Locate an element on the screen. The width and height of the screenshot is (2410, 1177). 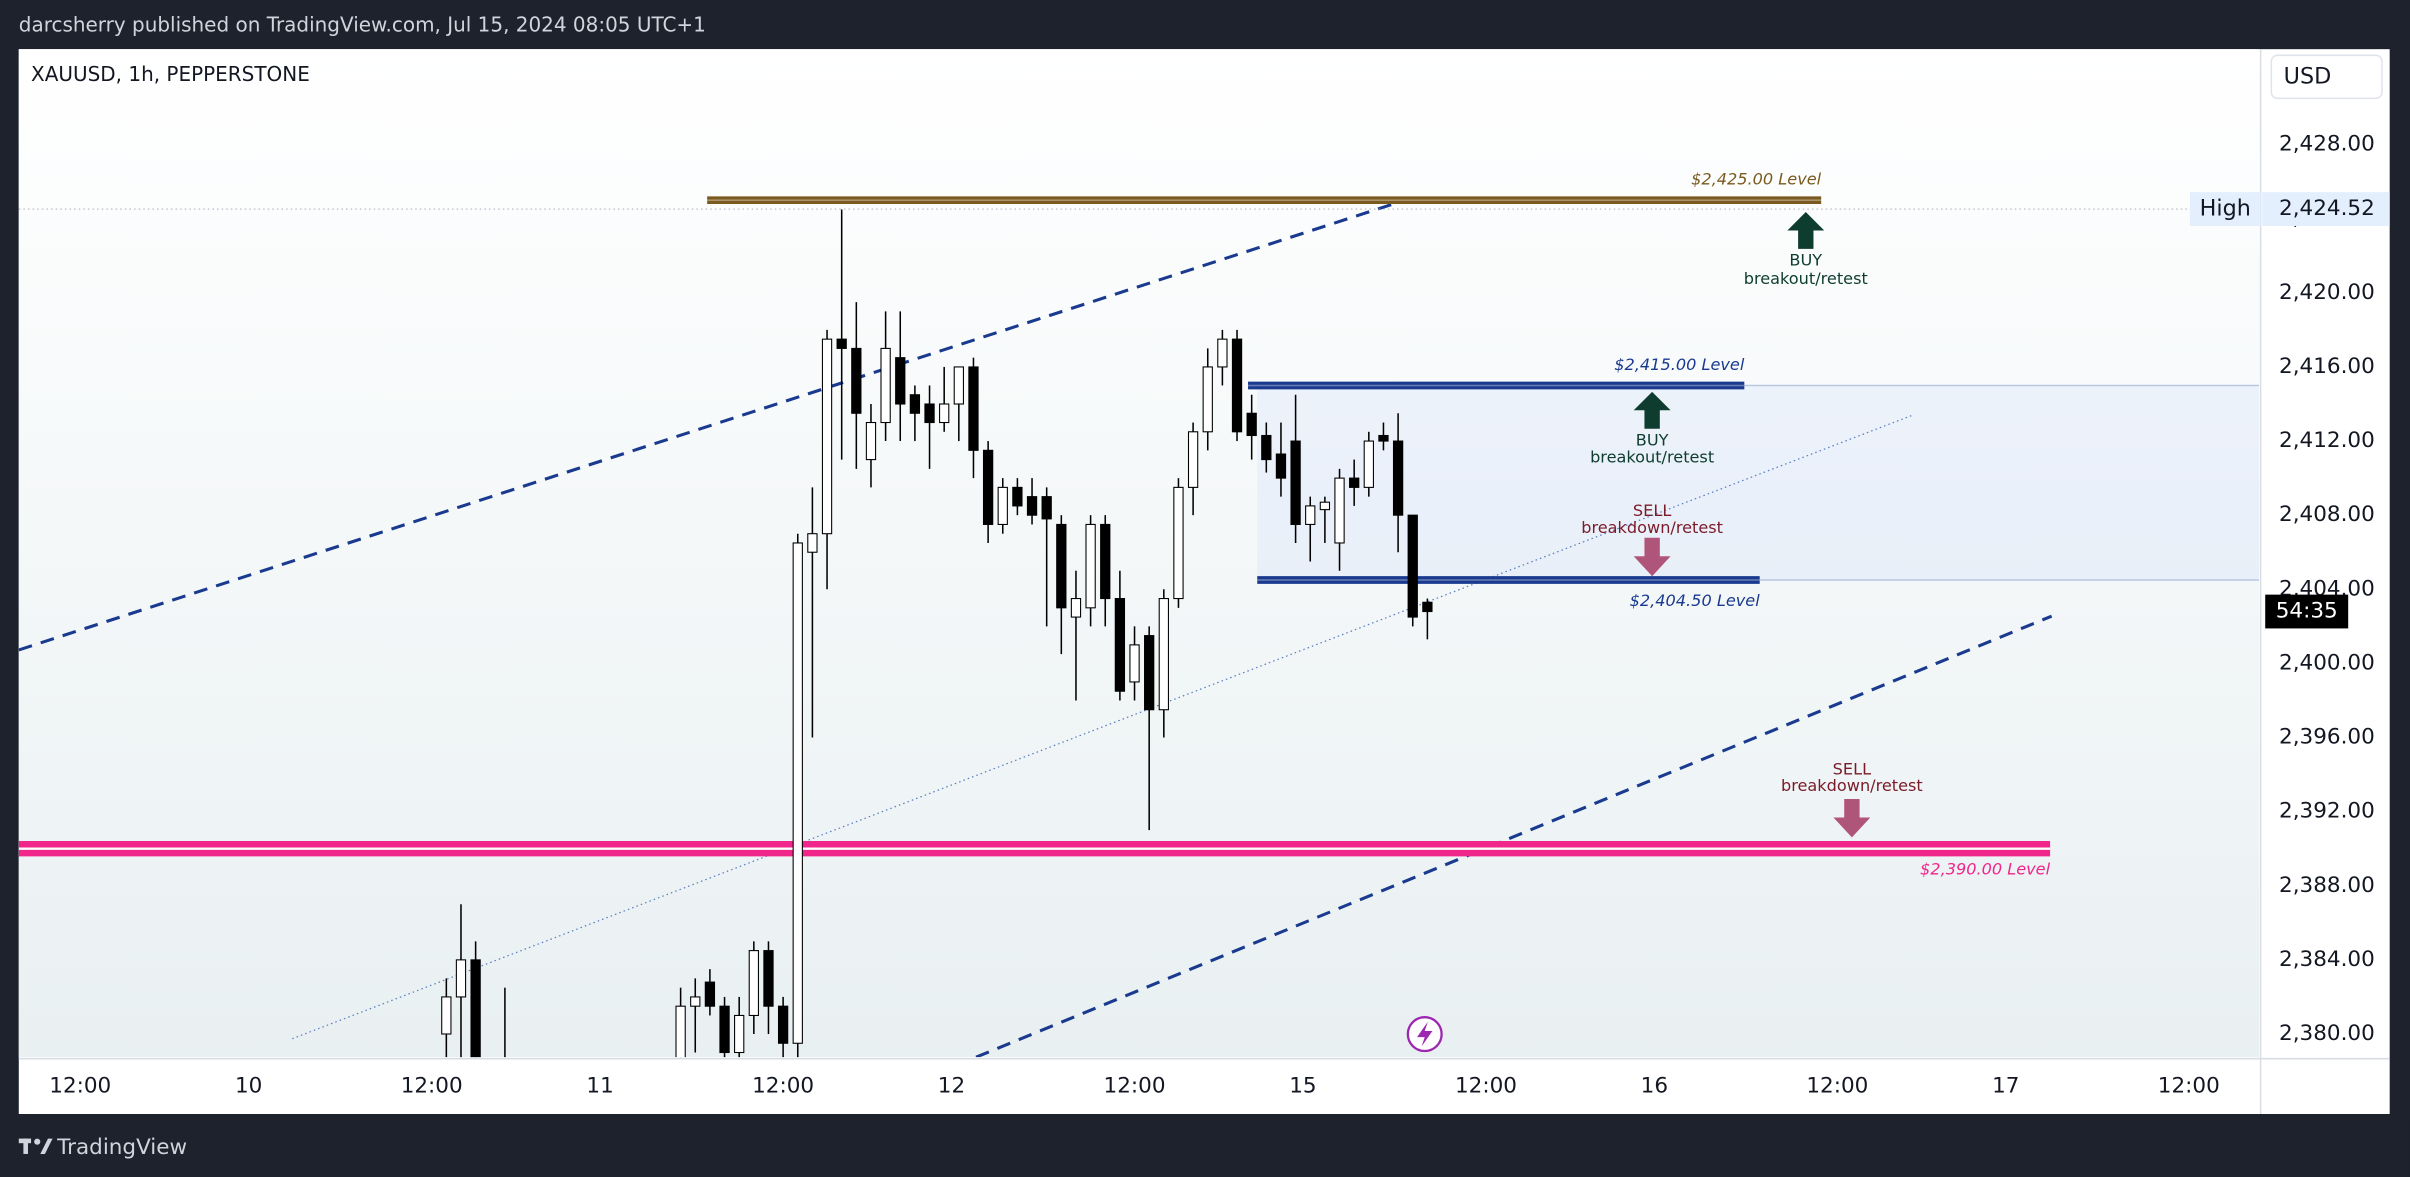
y-tick-label: 2,408.00 is located at coordinates (2327, 514).